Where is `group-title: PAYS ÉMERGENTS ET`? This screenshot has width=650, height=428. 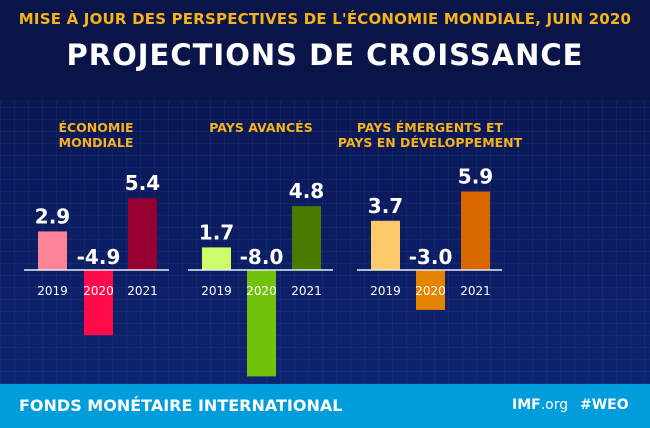 group-title: PAYS ÉMERGENTS ET is located at coordinates (430, 127).